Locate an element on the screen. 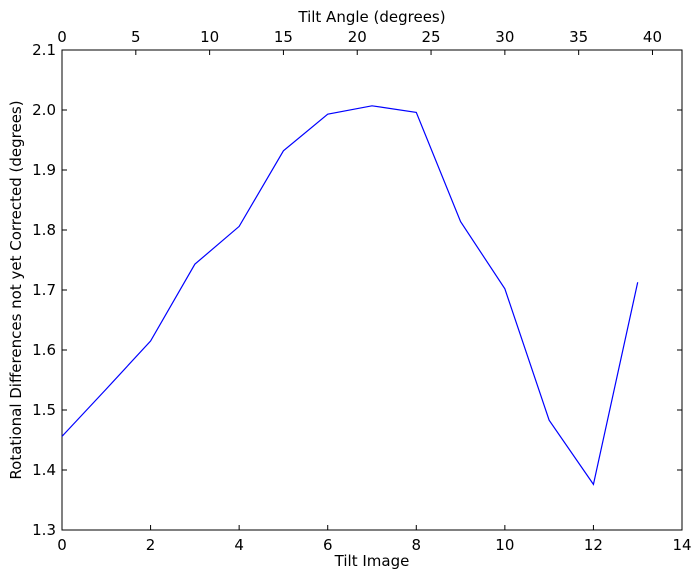 This screenshot has height=583, width=700. y-tick-label: 1.8 is located at coordinates (44, 230).